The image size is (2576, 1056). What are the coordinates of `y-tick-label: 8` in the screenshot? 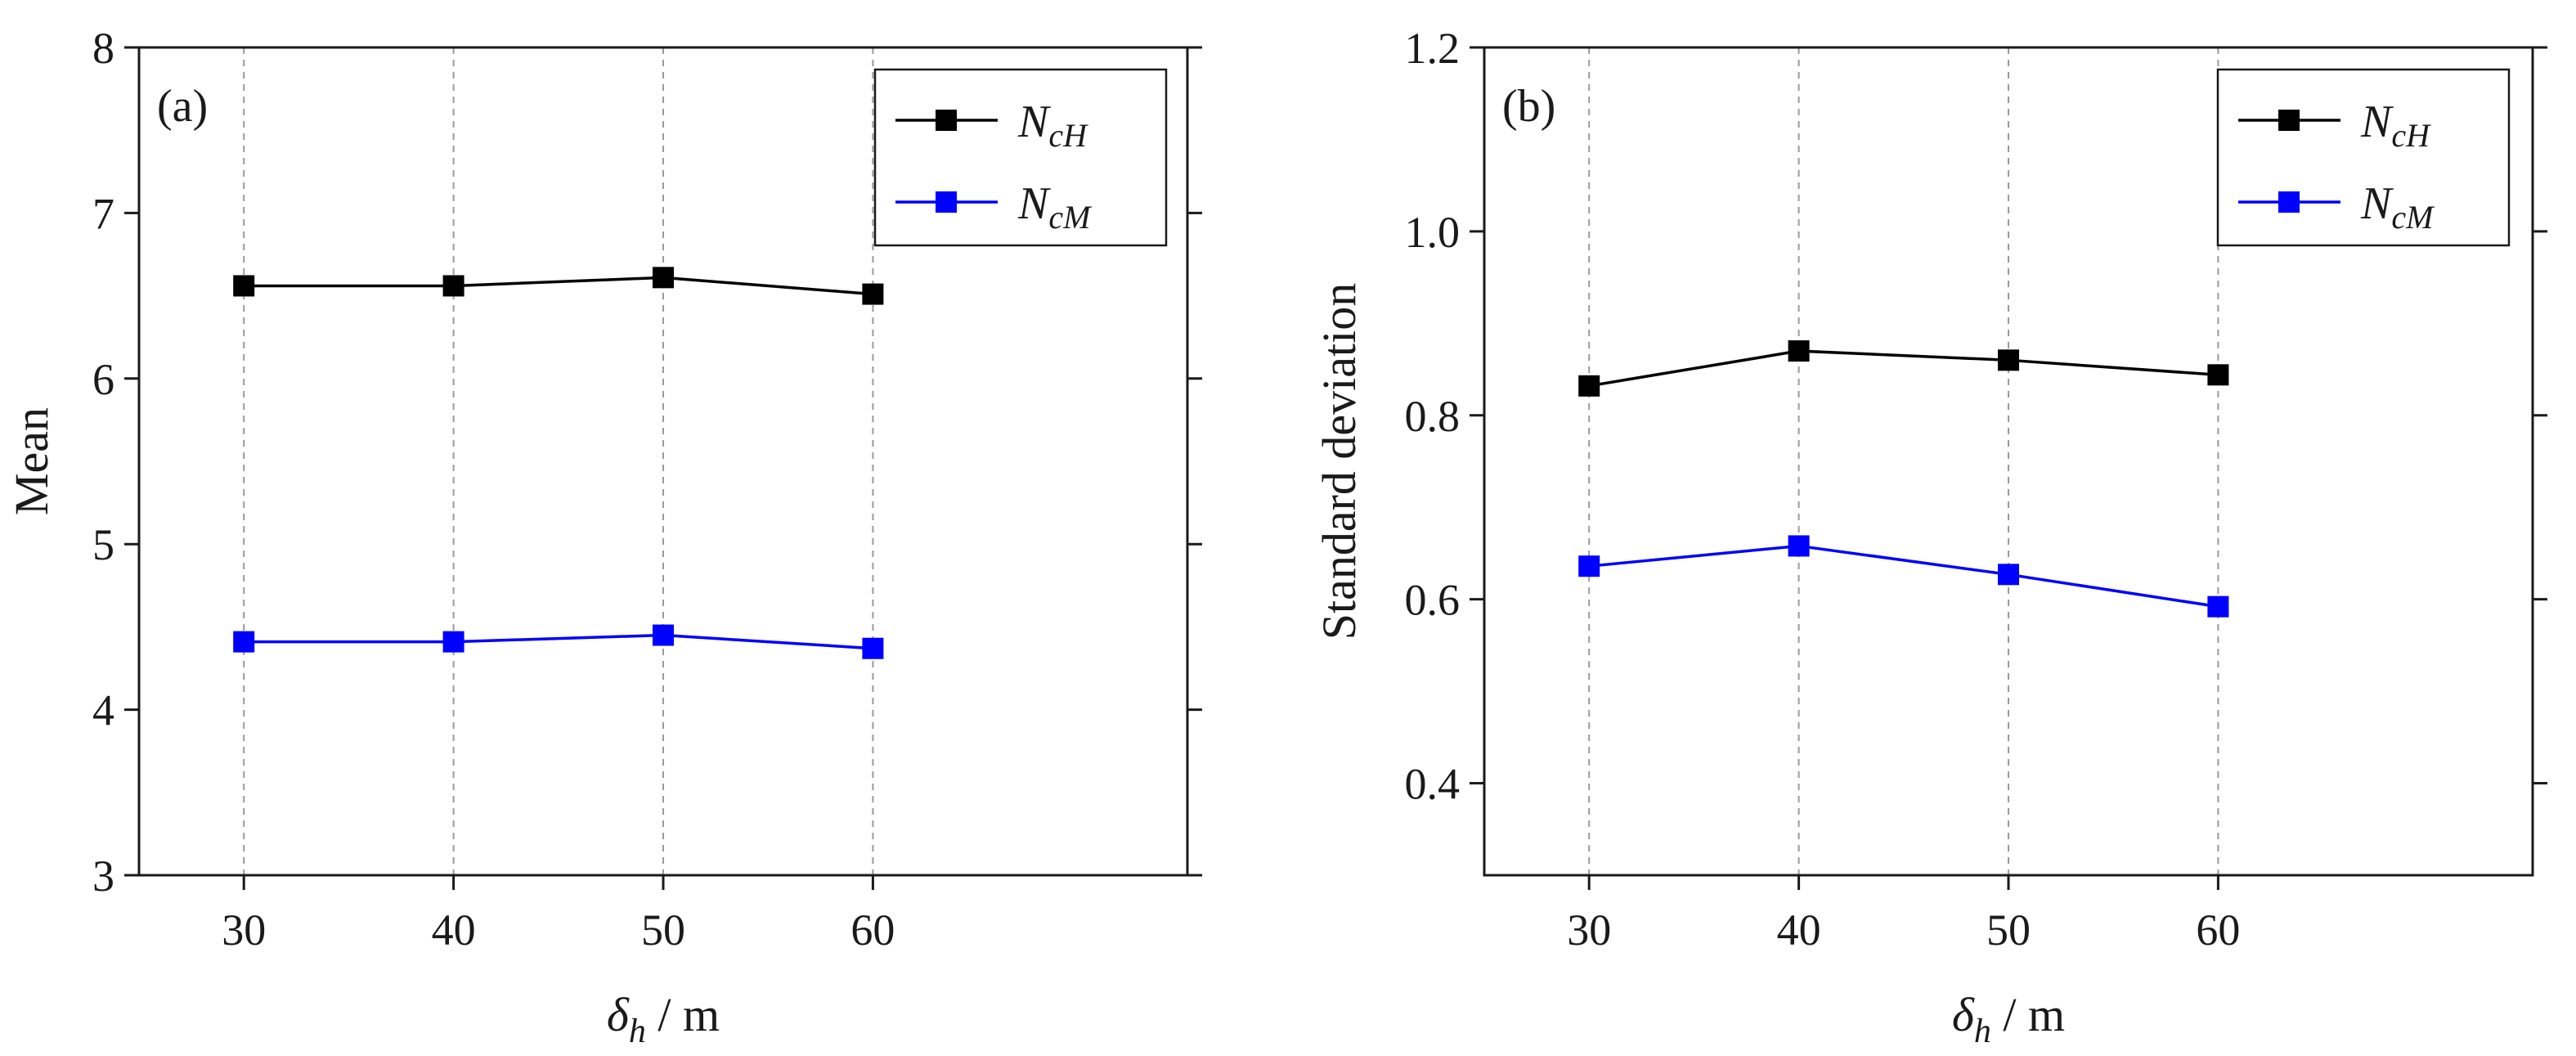 It's located at (103, 48).